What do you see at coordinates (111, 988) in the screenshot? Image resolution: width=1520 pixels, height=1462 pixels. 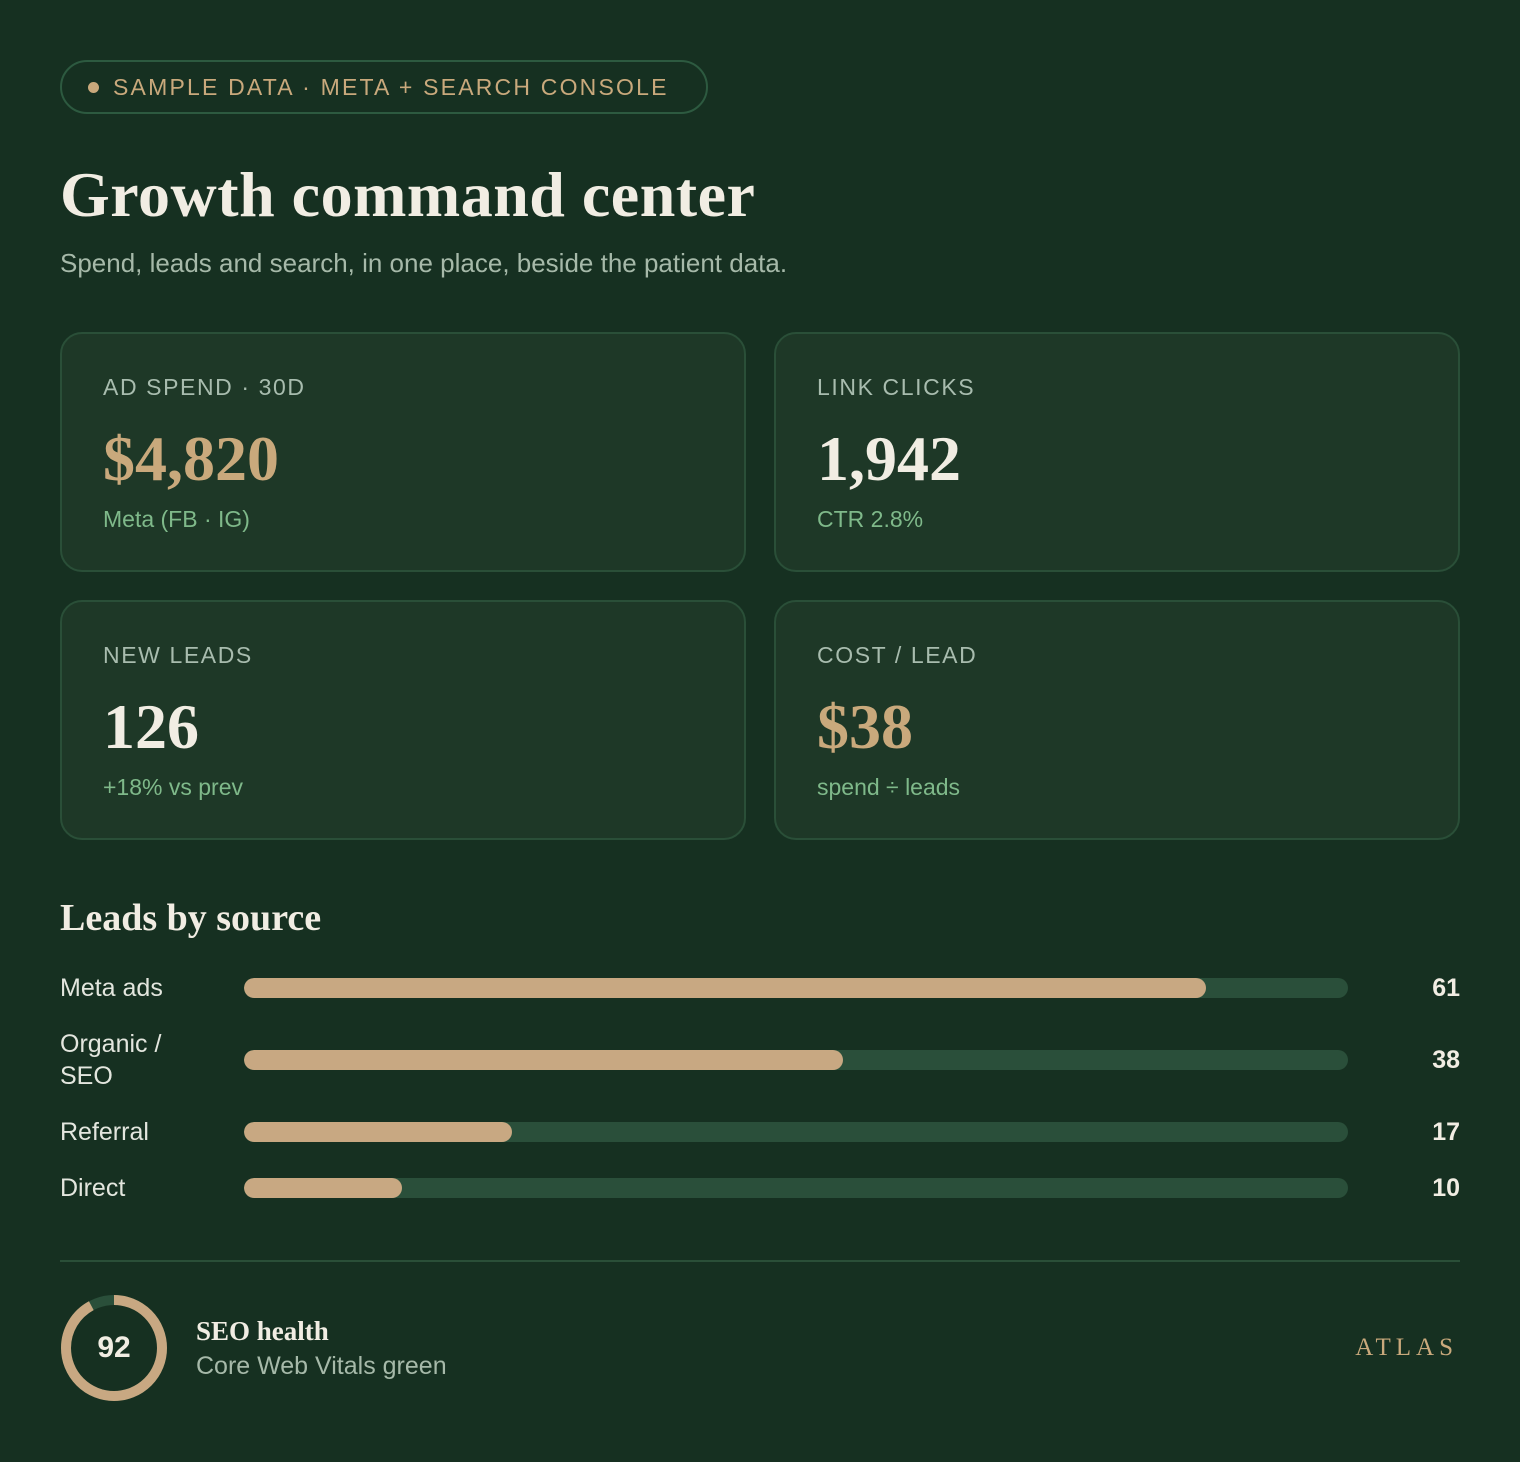 I see `source-label: Meta ads` at bounding box center [111, 988].